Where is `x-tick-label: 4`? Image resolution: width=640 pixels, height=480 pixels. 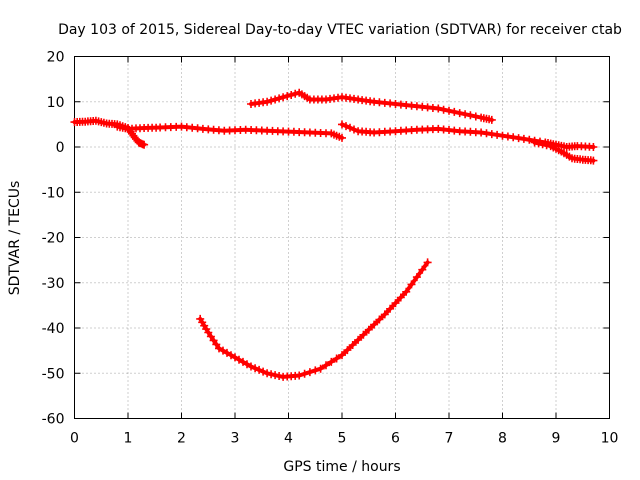
x-tick-label: 4 is located at coordinates (288, 439).